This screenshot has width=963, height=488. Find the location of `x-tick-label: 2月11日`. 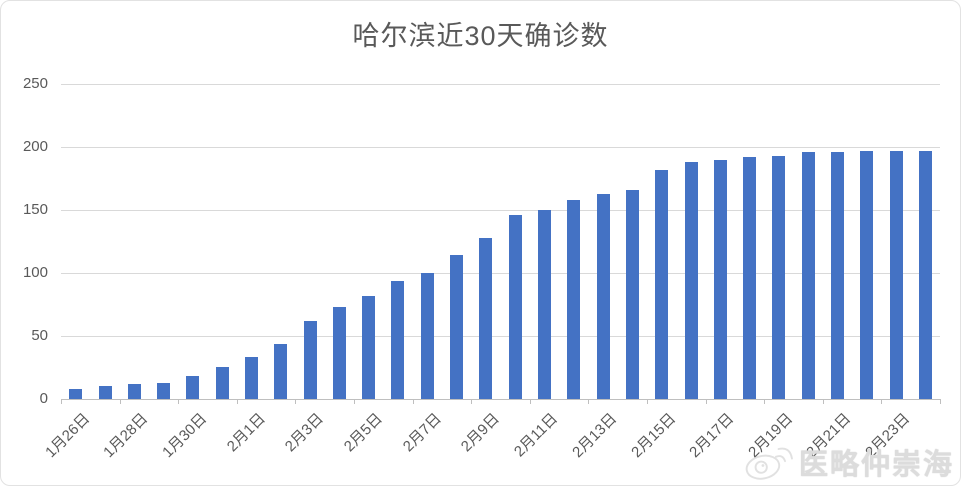

x-tick-label: 2月11日 is located at coordinates (536, 435).